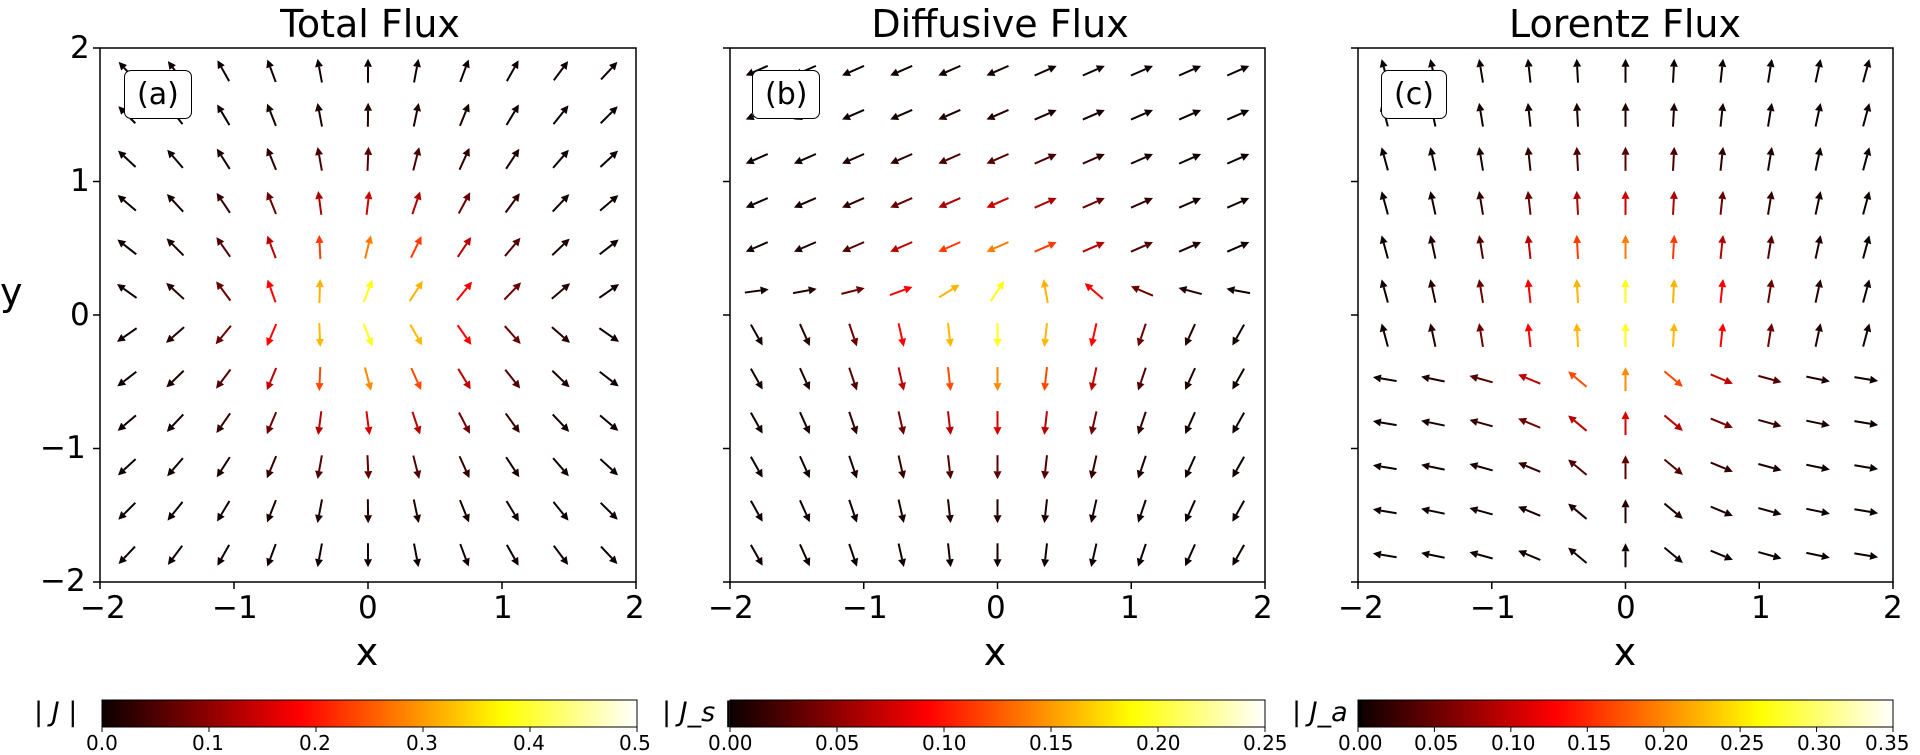  Describe the element at coordinates (697, 712) in the screenshot. I see `panel-b-colorbar-label: | J_s |` at that location.